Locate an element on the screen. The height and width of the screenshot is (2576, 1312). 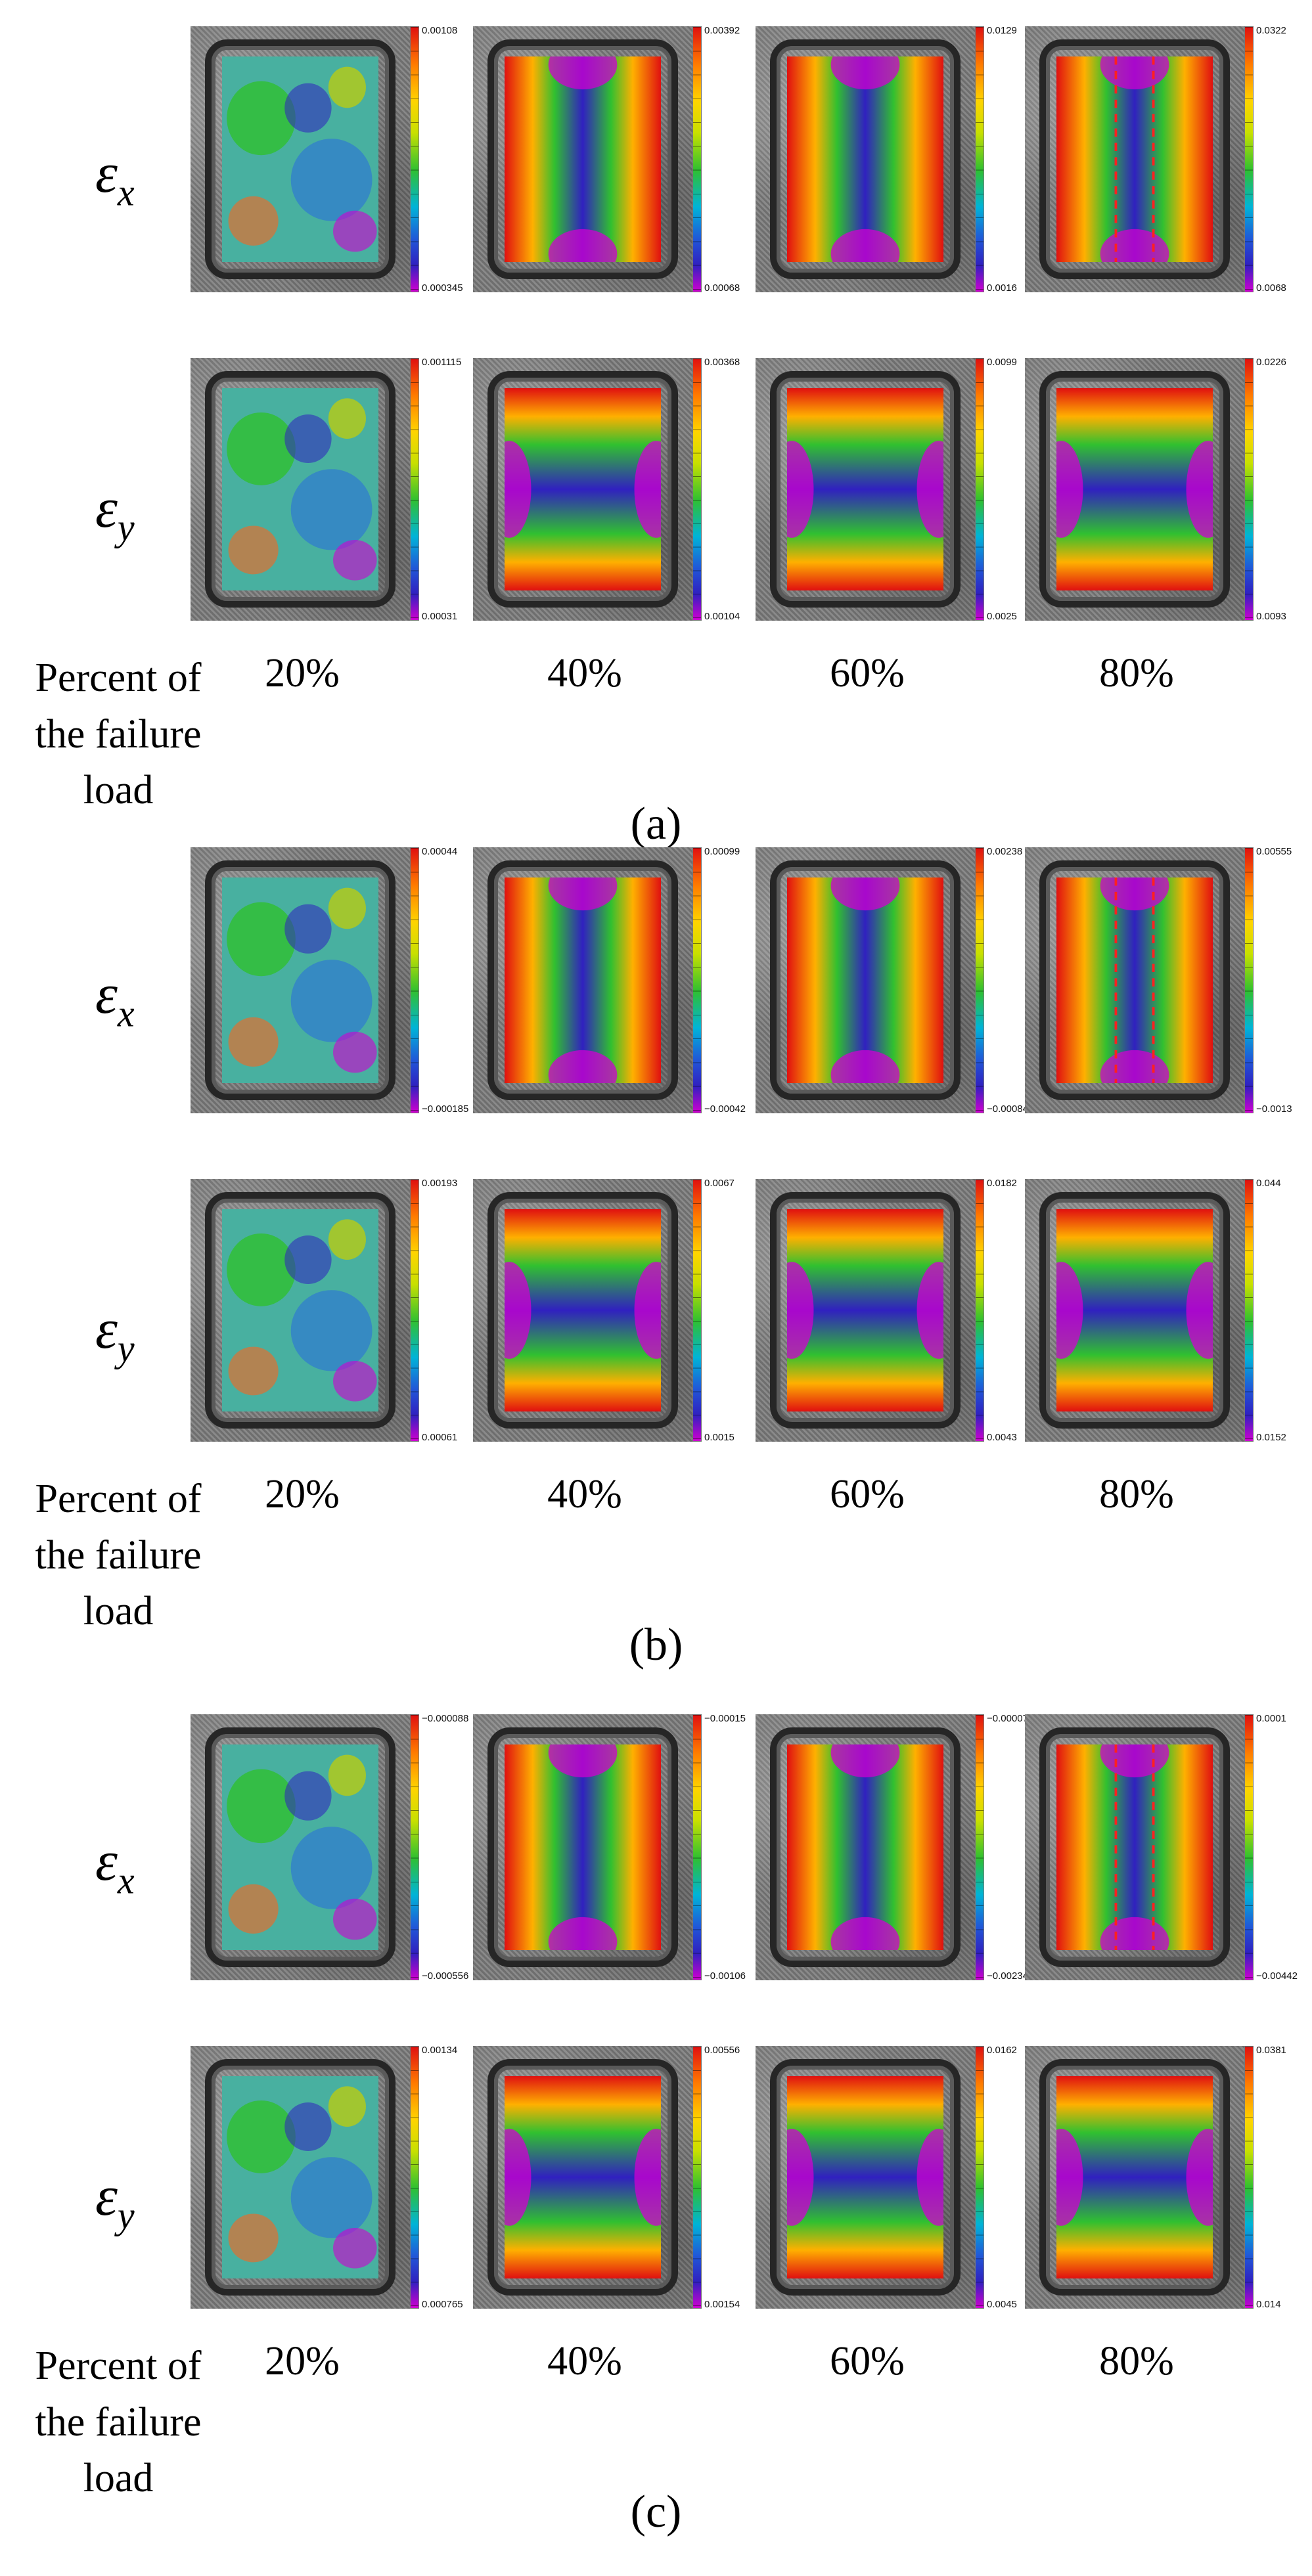
color-scale-min: −0.00106 is located at coordinates (725, 1976).